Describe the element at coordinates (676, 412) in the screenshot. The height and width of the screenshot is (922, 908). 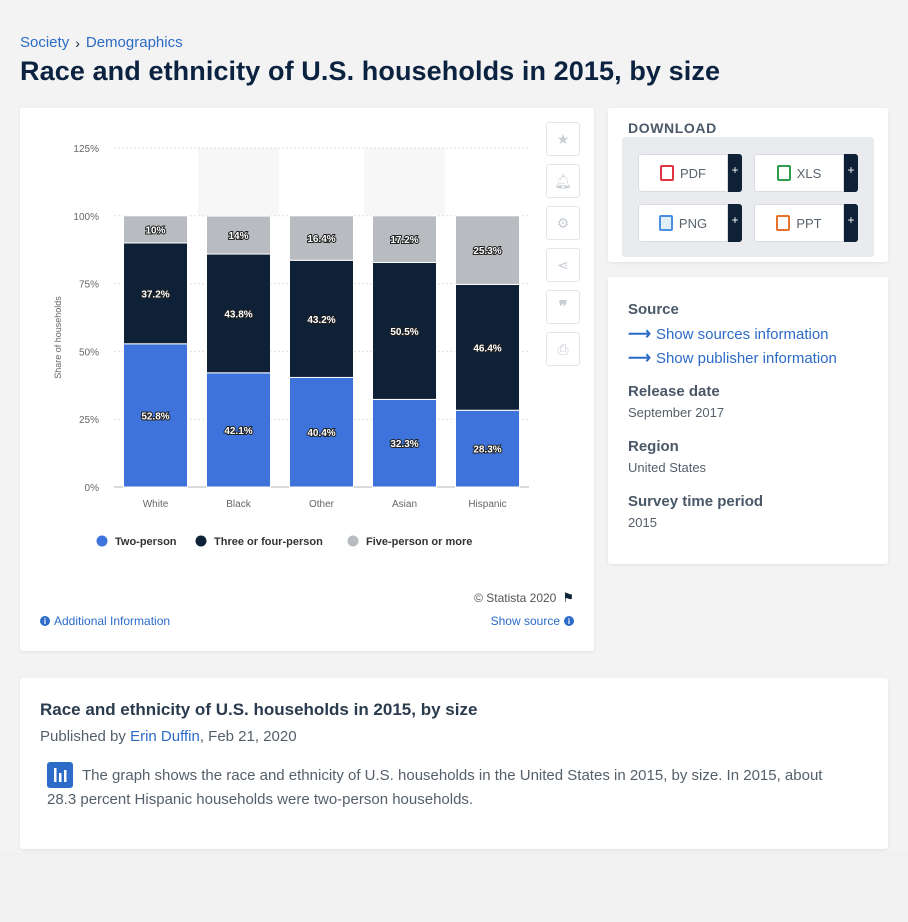
I see `release-date-value: September 2017` at that location.